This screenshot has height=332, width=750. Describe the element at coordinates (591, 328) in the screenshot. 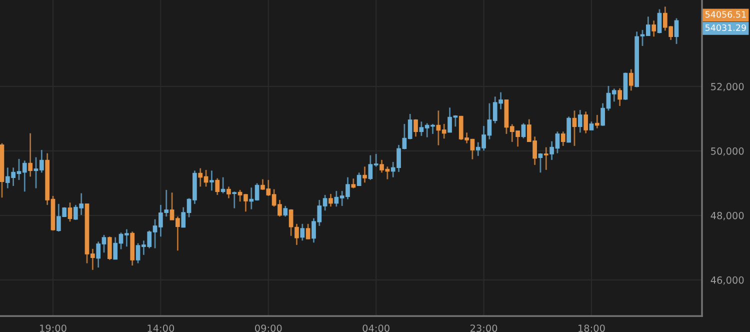

I see `x-tick-label: 18:00` at that location.